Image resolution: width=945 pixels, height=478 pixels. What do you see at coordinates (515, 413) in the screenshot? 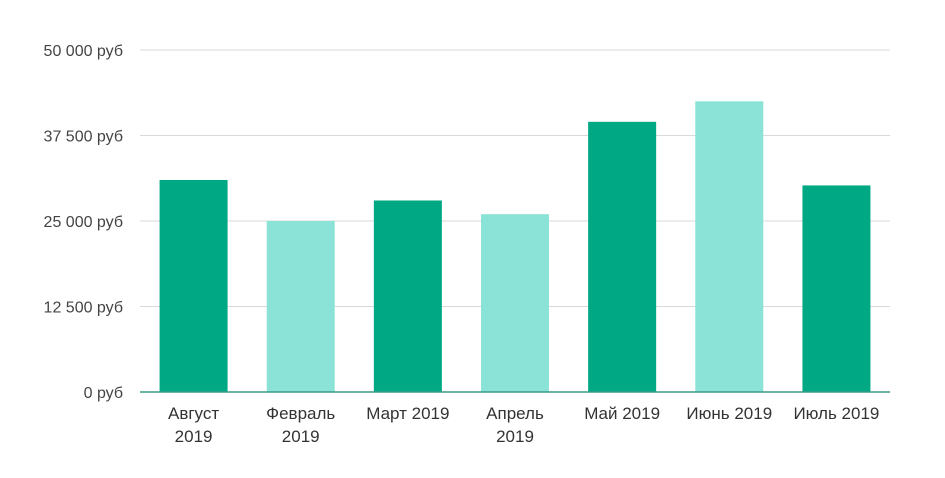
I see `x-category-label-line: Апрель` at bounding box center [515, 413].